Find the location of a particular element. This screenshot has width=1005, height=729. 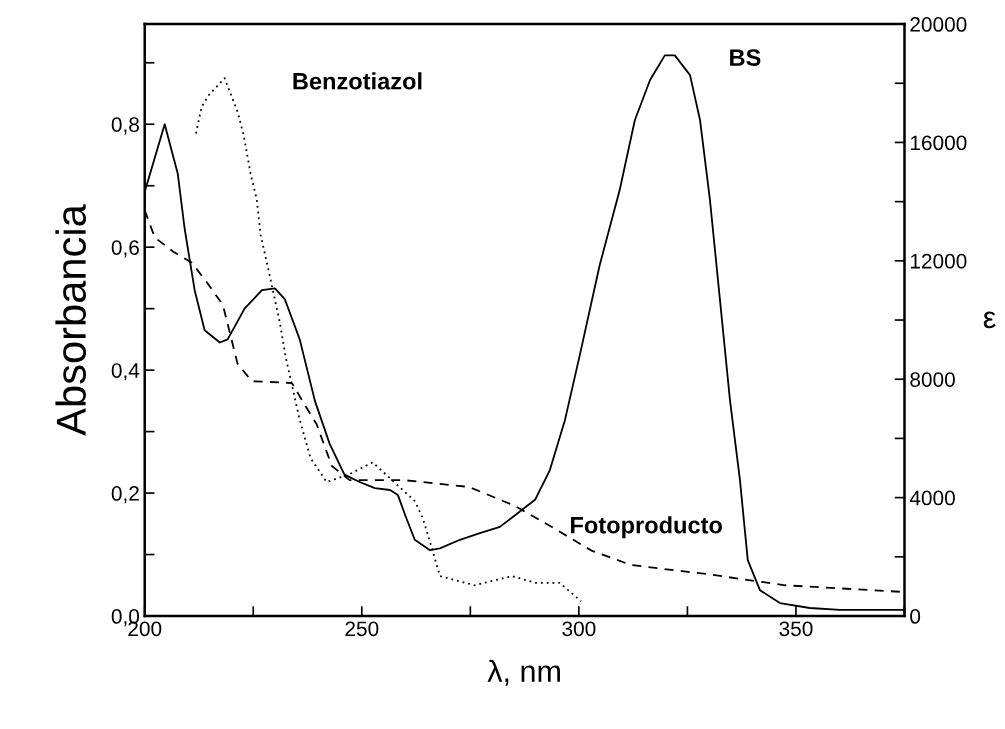

y-tick-label: 0,2 is located at coordinates (125, 495).